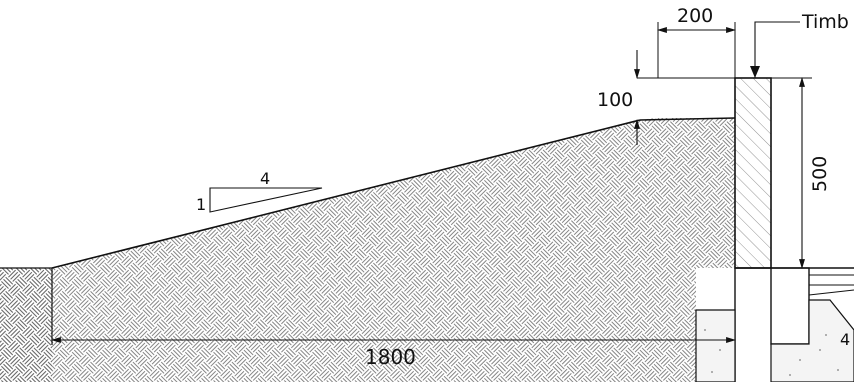 This screenshot has height=382, width=854. I want to click on slope-run-text: 4, so click(265, 178).